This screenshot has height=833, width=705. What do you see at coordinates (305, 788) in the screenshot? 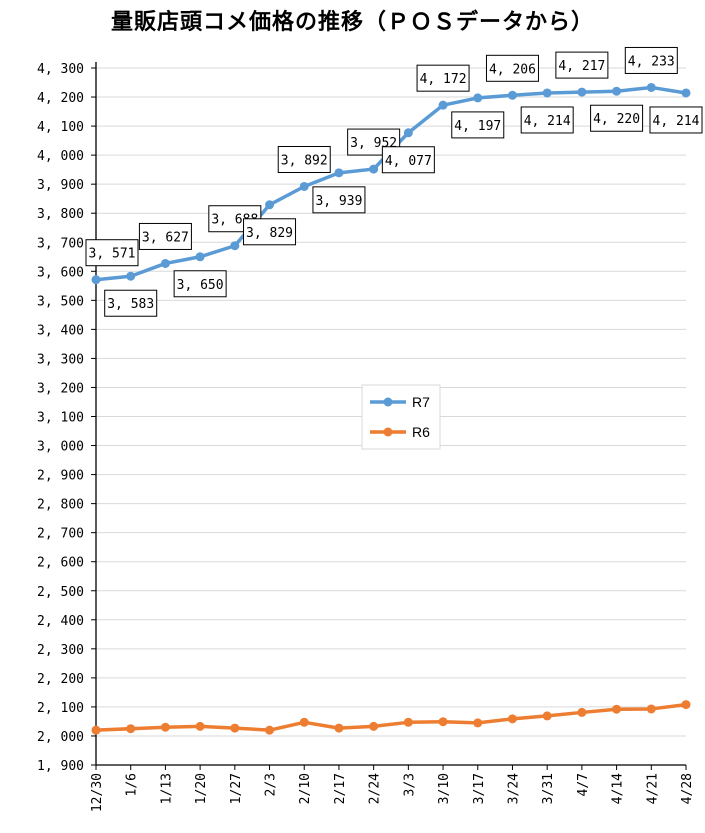
I see `x-tick-label: 2/10` at bounding box center [305, 788].